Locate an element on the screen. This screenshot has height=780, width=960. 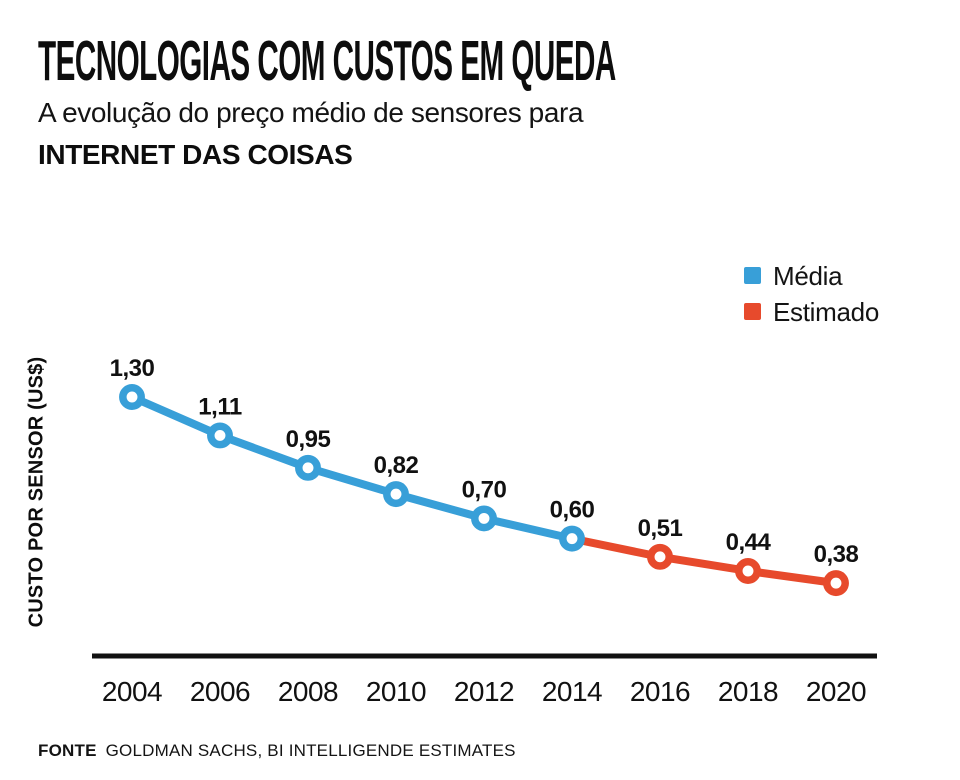
data-point-label: 0,38 is located at coordinates (836, 554).